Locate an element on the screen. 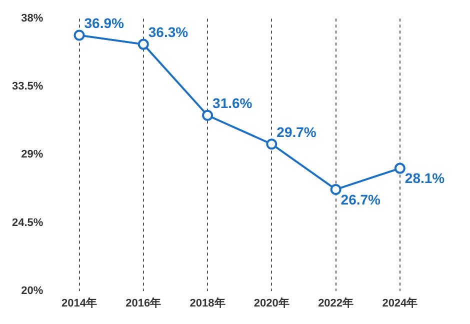 Image resolution: width=470 pixels, height=324 pixels. y-tick-label: 29% is located at coordinates (32, 154).